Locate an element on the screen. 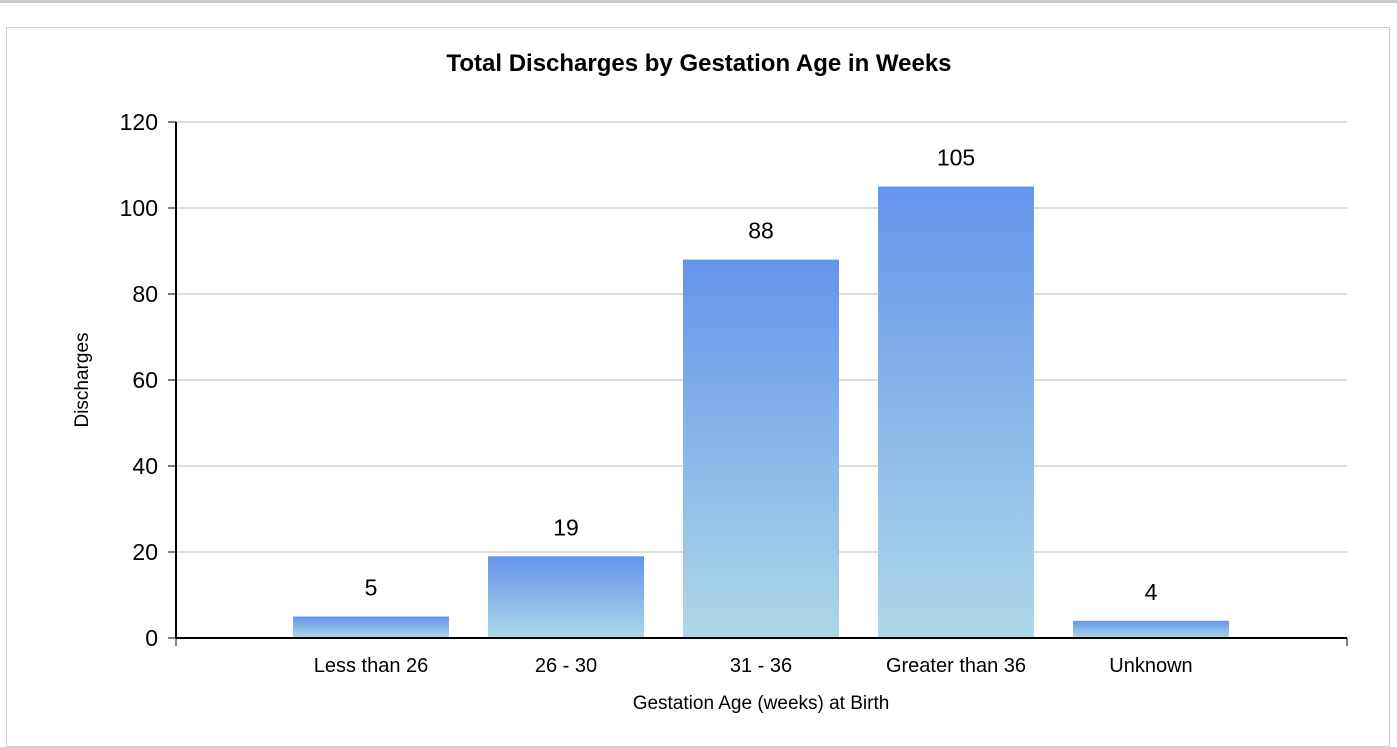 This screenshot has height=747, width=1397. y-tick-label: 120 is located at coordinates (139, 122).